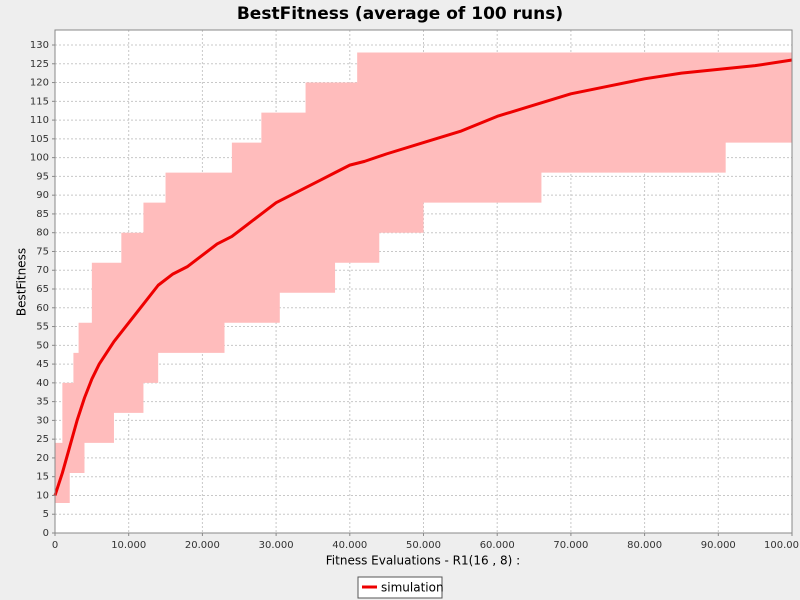 The image size is (800, 600). I want to click on x-tick-label: 60.000, so click(497, 545).